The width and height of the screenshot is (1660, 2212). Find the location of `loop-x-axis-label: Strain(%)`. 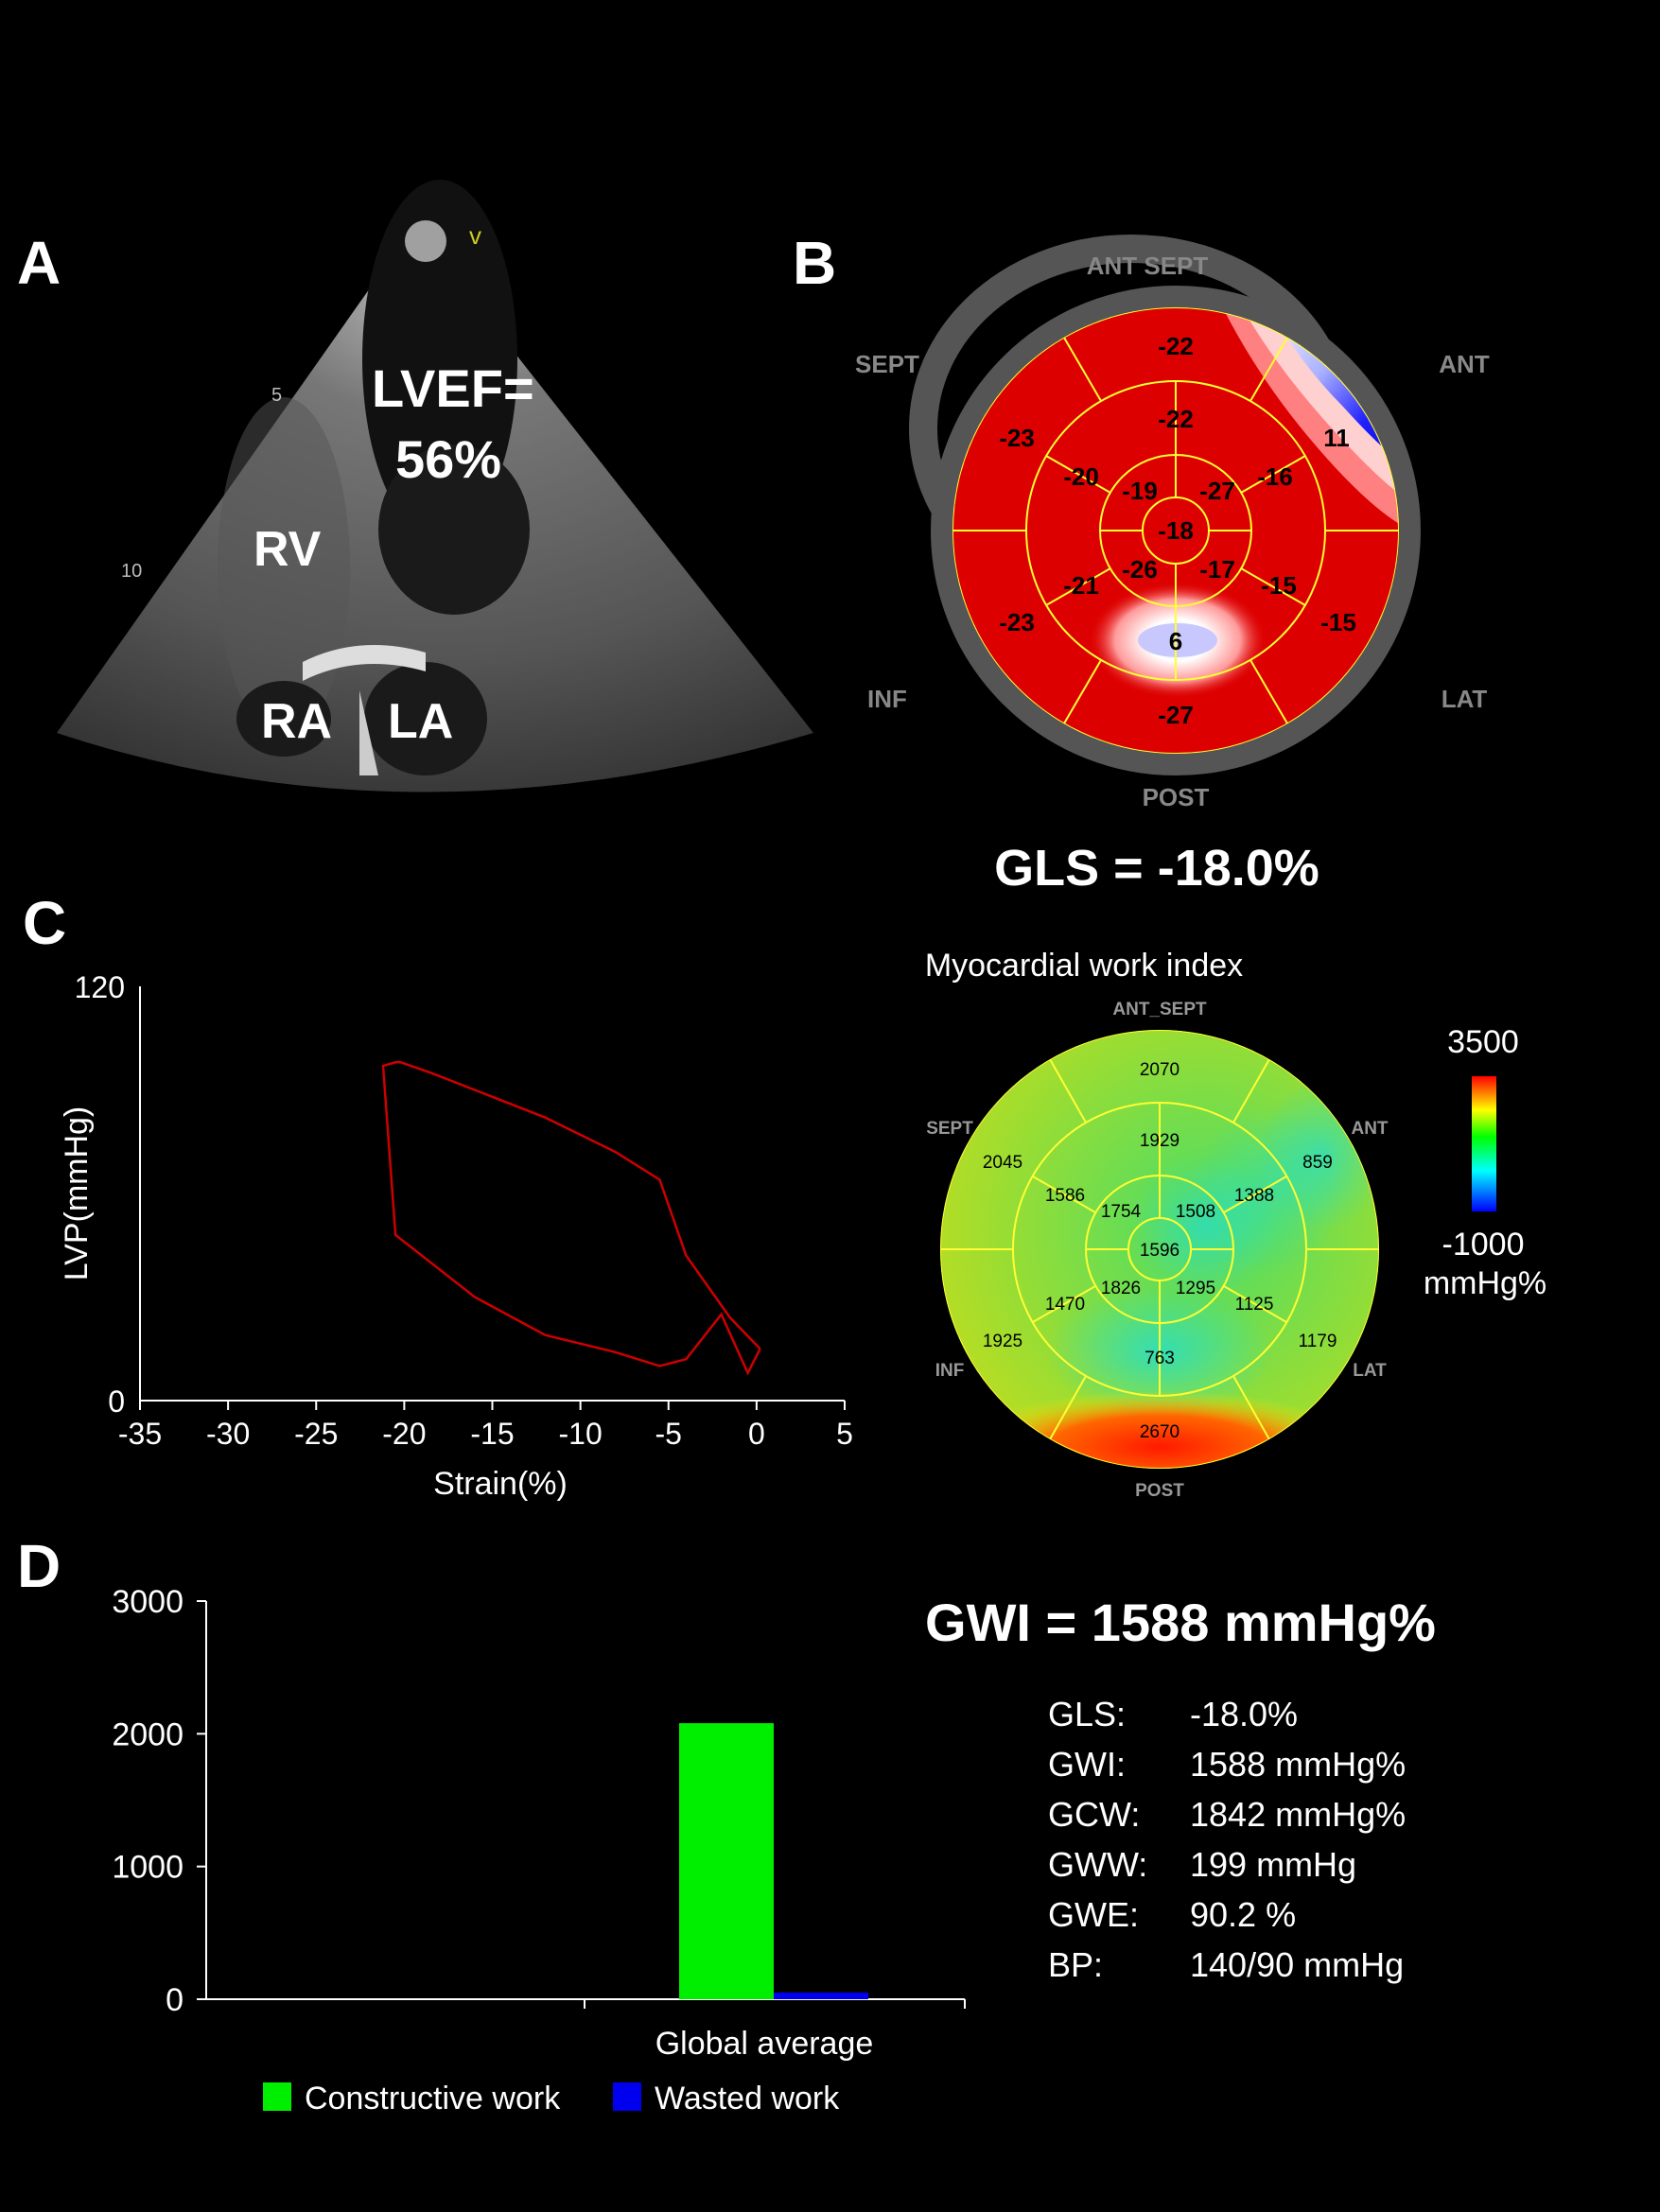

loop-x-axis-label: Strain(%) is located at coordinates (500, 1484).